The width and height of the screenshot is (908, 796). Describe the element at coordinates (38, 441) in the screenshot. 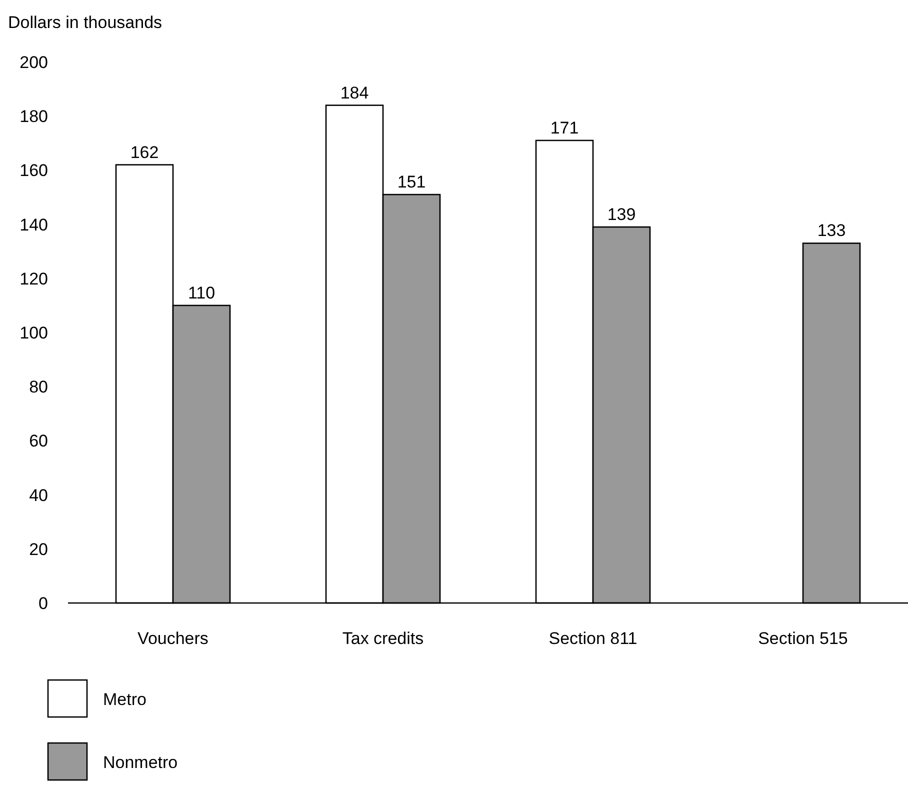

I see `y-tick-label: 60` at that location.